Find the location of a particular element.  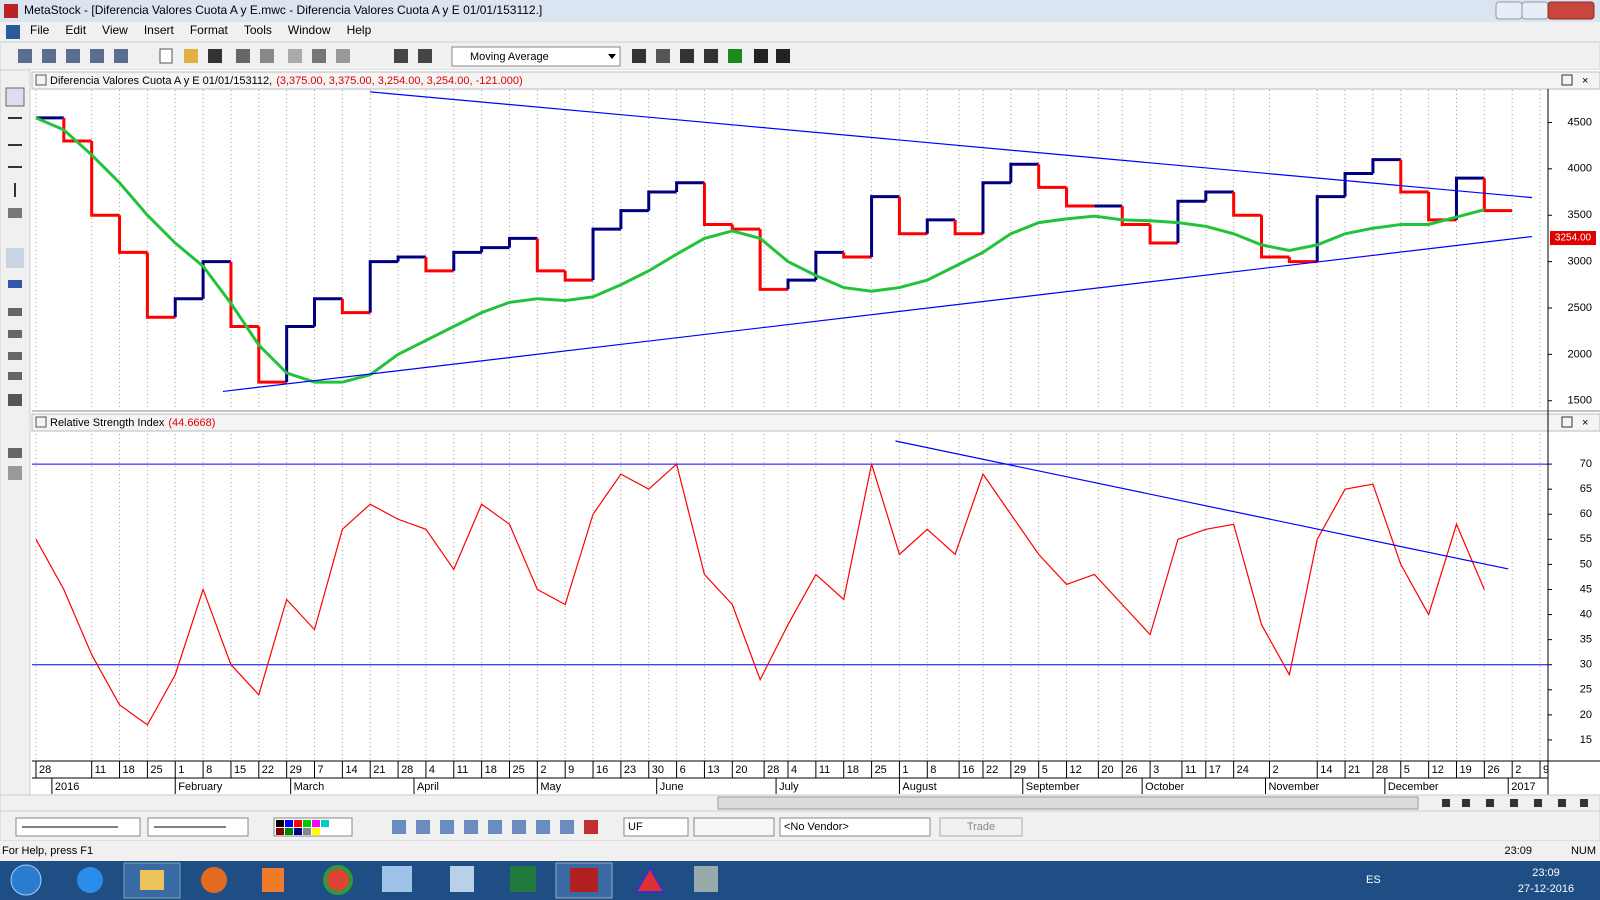

x-tick-label: 8 is located at coordinates (933, 770).